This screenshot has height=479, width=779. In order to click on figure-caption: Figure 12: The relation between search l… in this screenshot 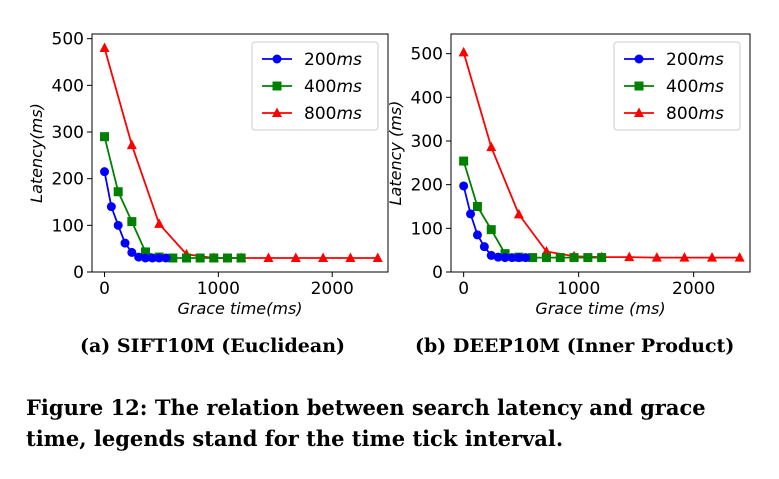, I will do `click(366, 423)`.